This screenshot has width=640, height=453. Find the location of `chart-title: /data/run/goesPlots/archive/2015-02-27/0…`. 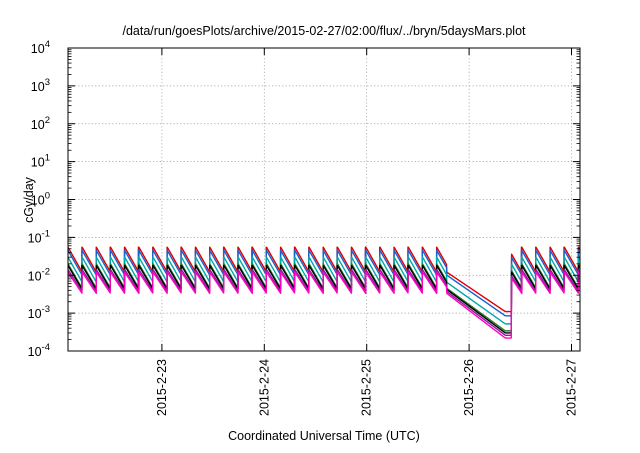

chart-title: /data/run/goesPlots/archive/2015-02-27/0… is located at coordinates (324, 31).